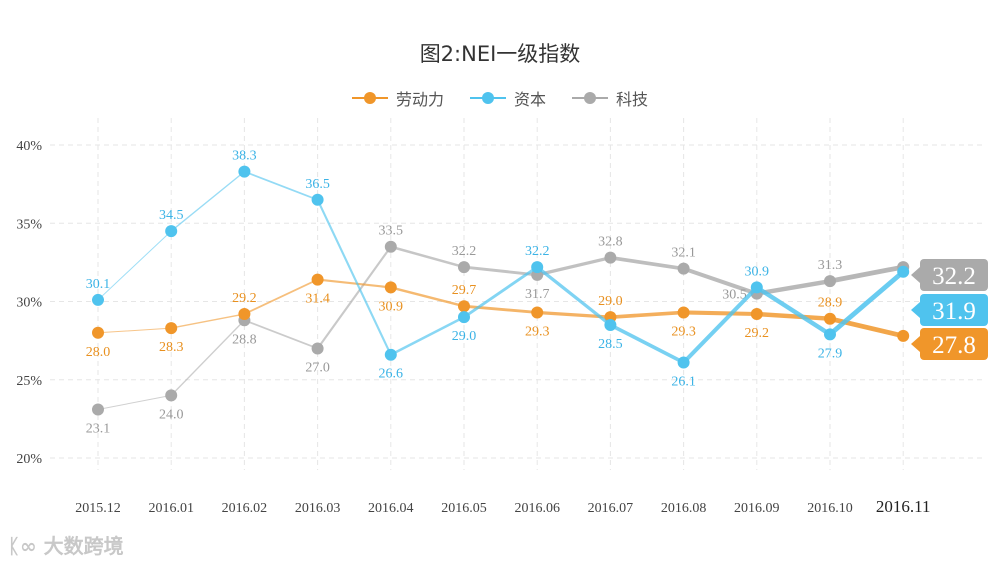  What do you see at coordinates (98, 428) in the screenshot?
I see `data-label: 23.1` at bounding box center [98, 428].